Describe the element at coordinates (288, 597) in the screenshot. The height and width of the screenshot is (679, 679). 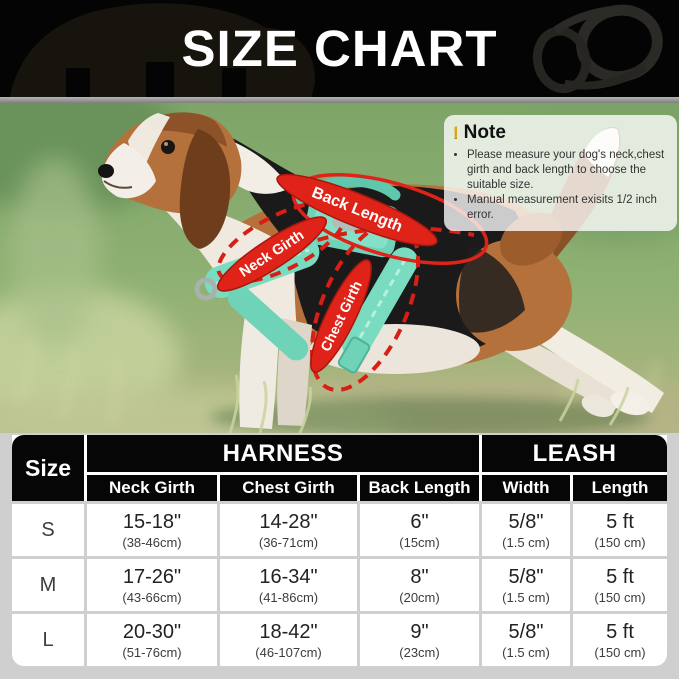
I see `value-cm: (41-86cm)` at that location.